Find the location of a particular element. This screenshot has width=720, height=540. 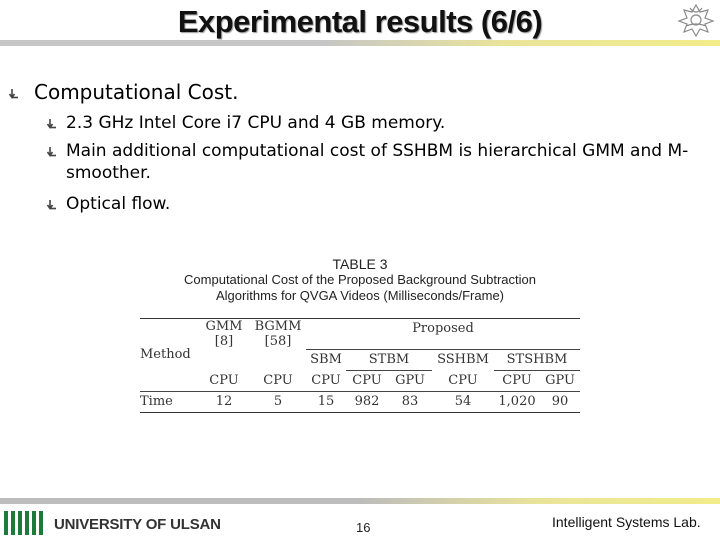

table-header-row: Method GMM [8] BGMM [58] Proposed is located at coordinates (360, 354).